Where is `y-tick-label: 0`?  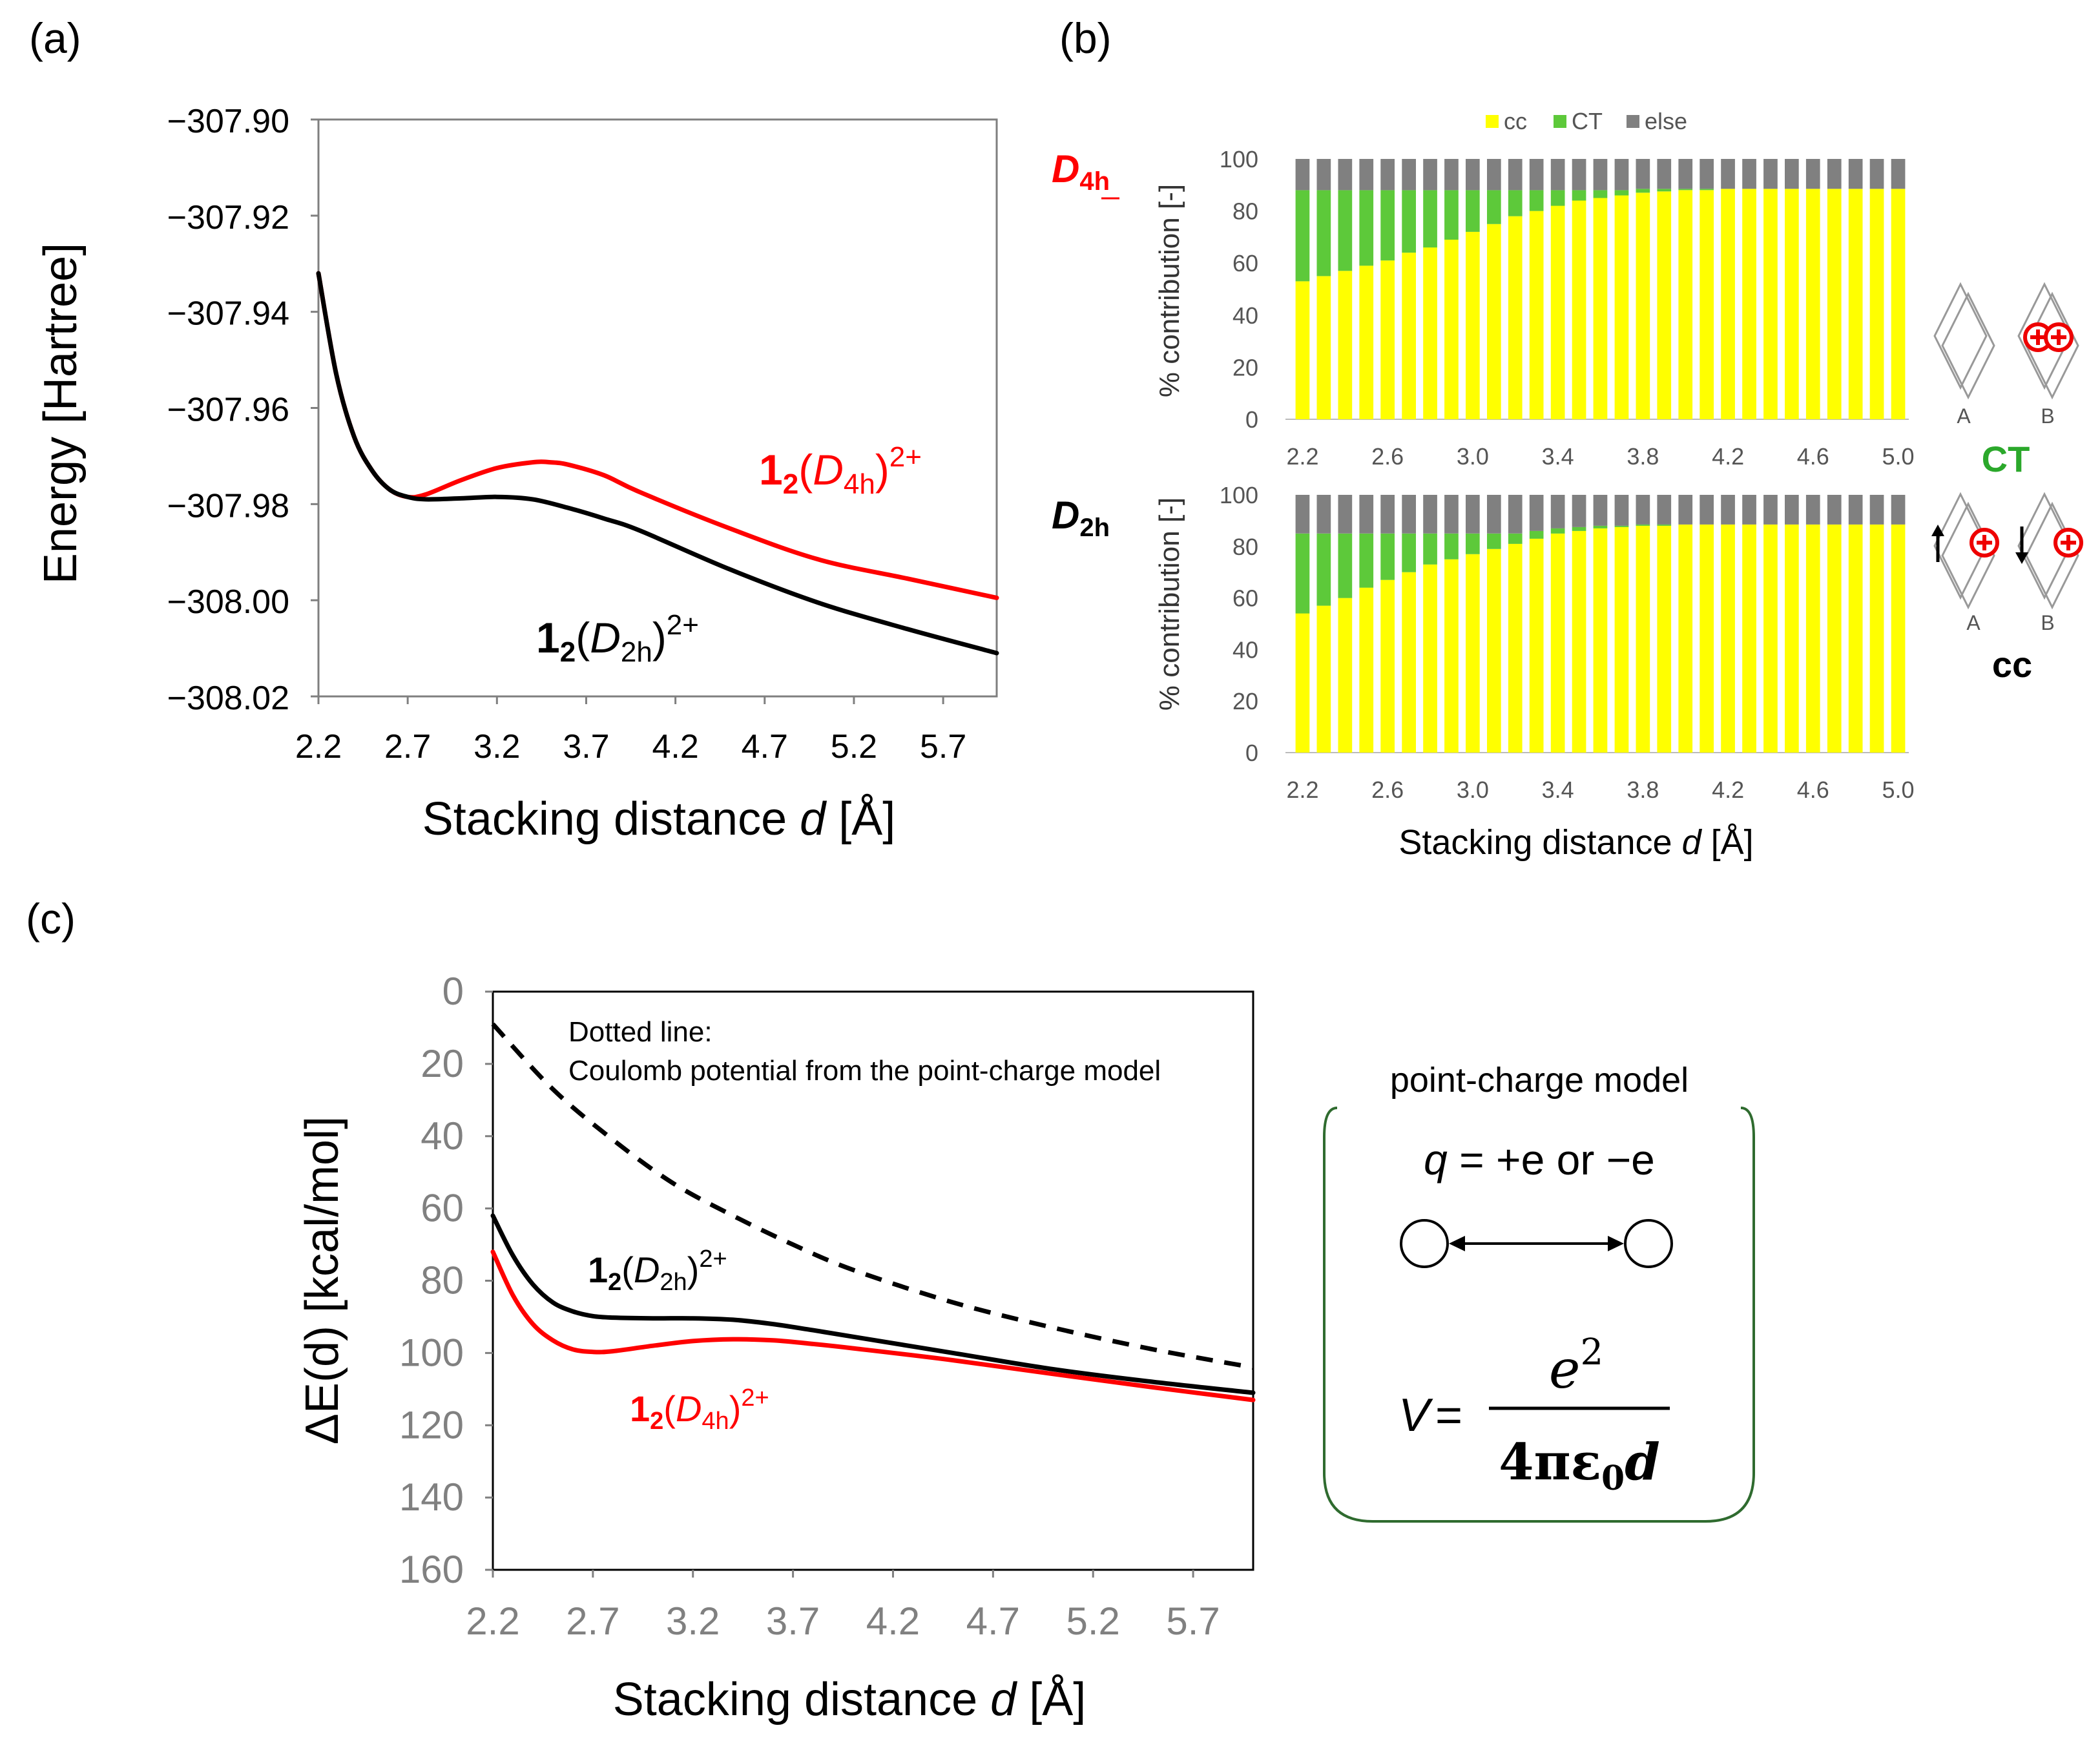 y-tick-label: 0 is located at coordinates (453, 991).